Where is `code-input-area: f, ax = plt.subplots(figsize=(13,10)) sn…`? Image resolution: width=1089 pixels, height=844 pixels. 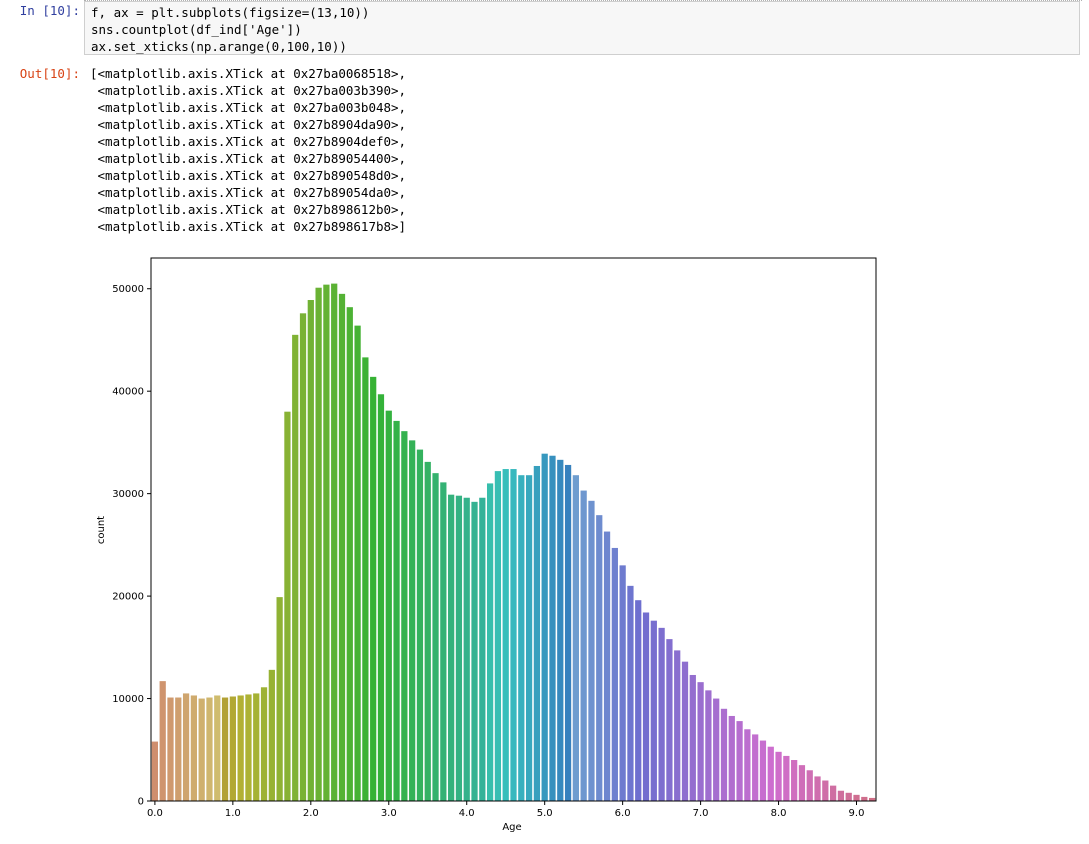 code-input-area: f, ax = plt.subplots(figsize=(13,10)) sn… is located at coordinates (582, 28).